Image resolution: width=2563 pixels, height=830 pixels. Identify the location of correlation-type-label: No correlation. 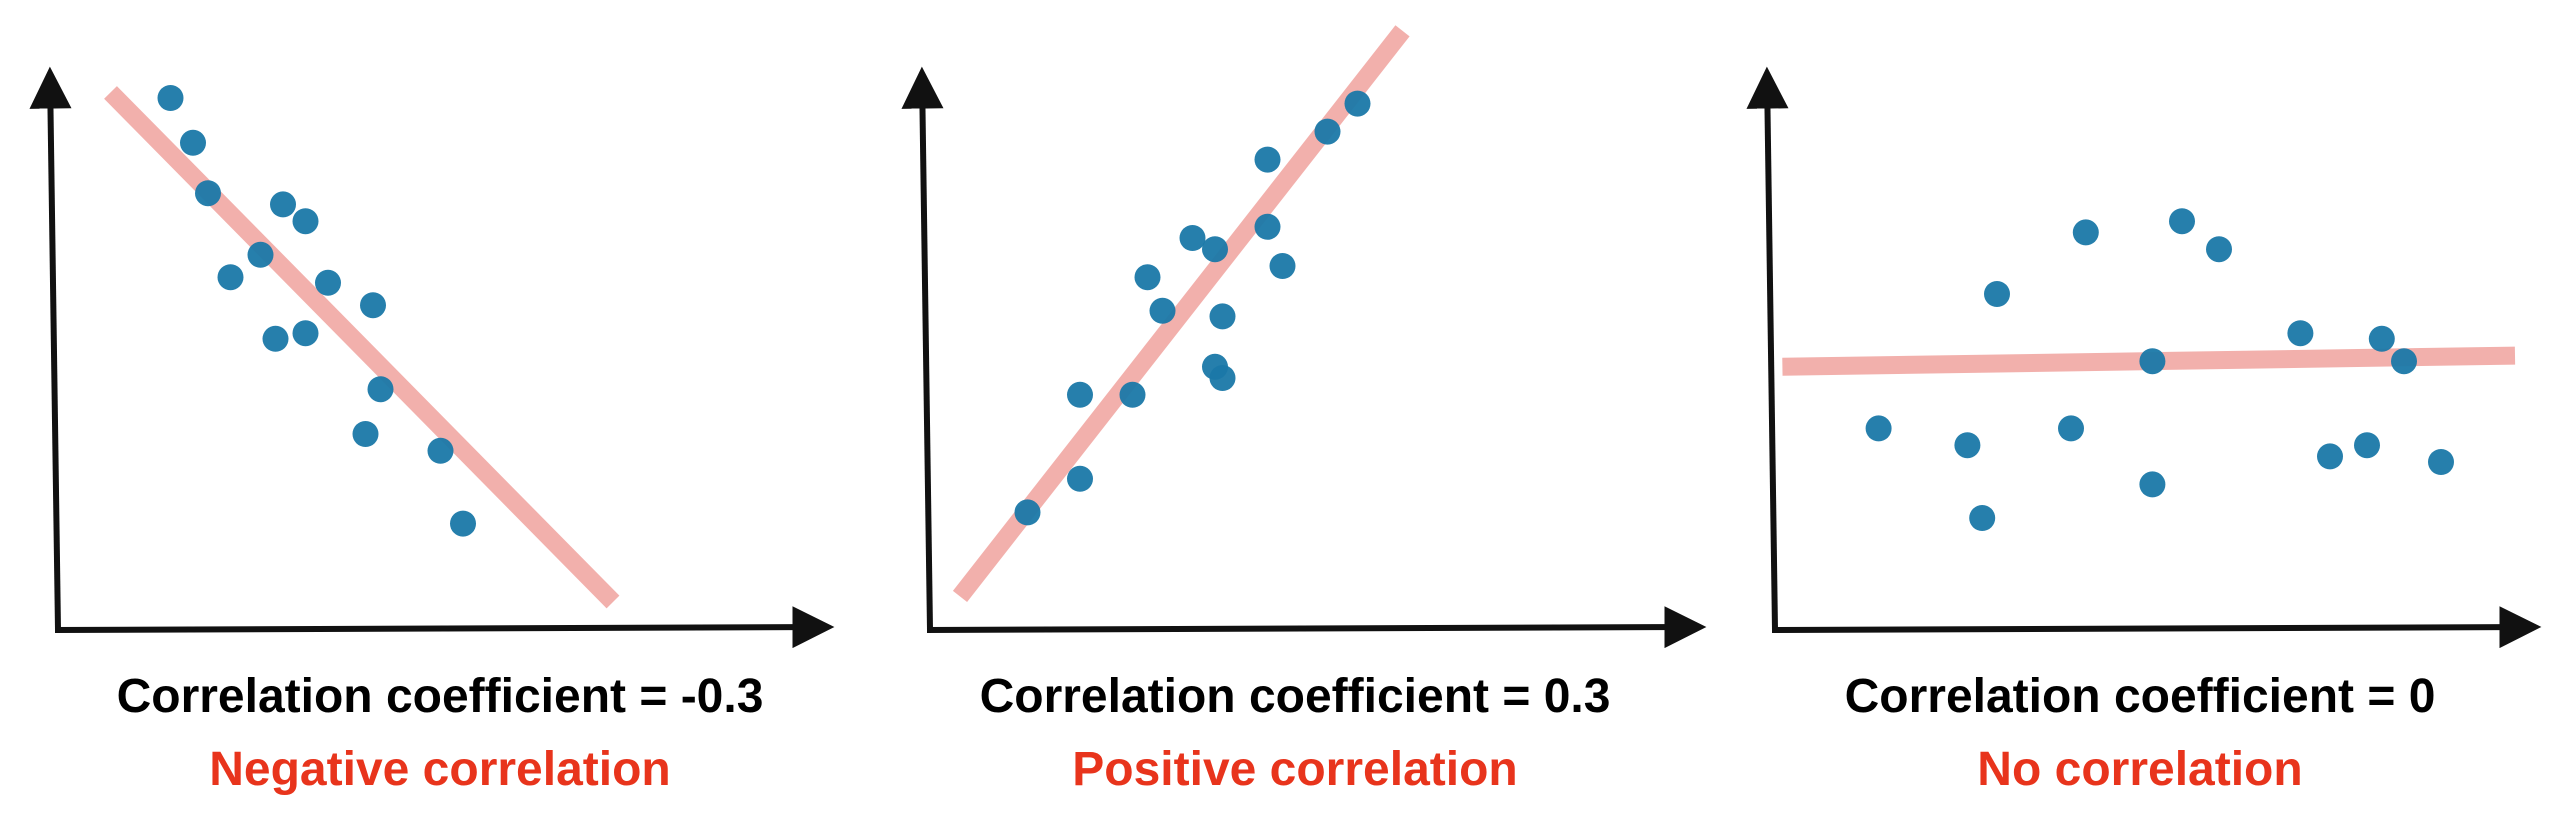
(2139, 769).